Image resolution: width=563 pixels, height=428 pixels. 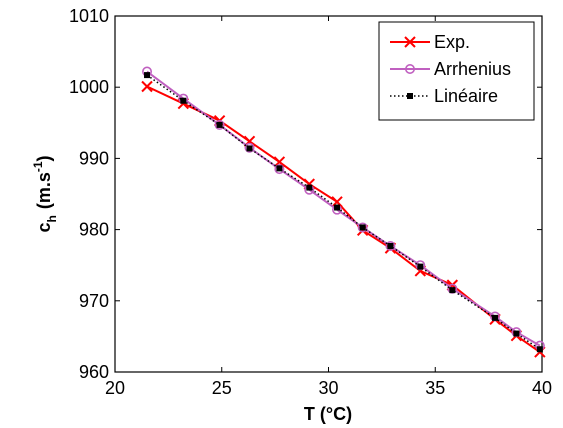 I want to click on legend-item: Arrhenius, so click(x=450, y=69).